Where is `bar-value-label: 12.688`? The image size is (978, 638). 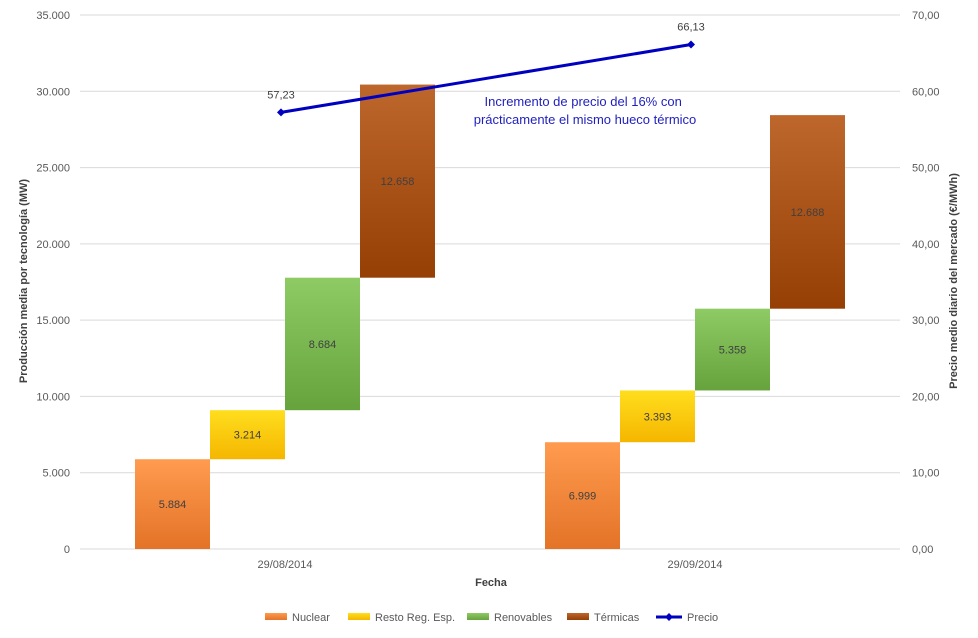 bar-value-label: 12.688 is located at coordinates (808, 213).